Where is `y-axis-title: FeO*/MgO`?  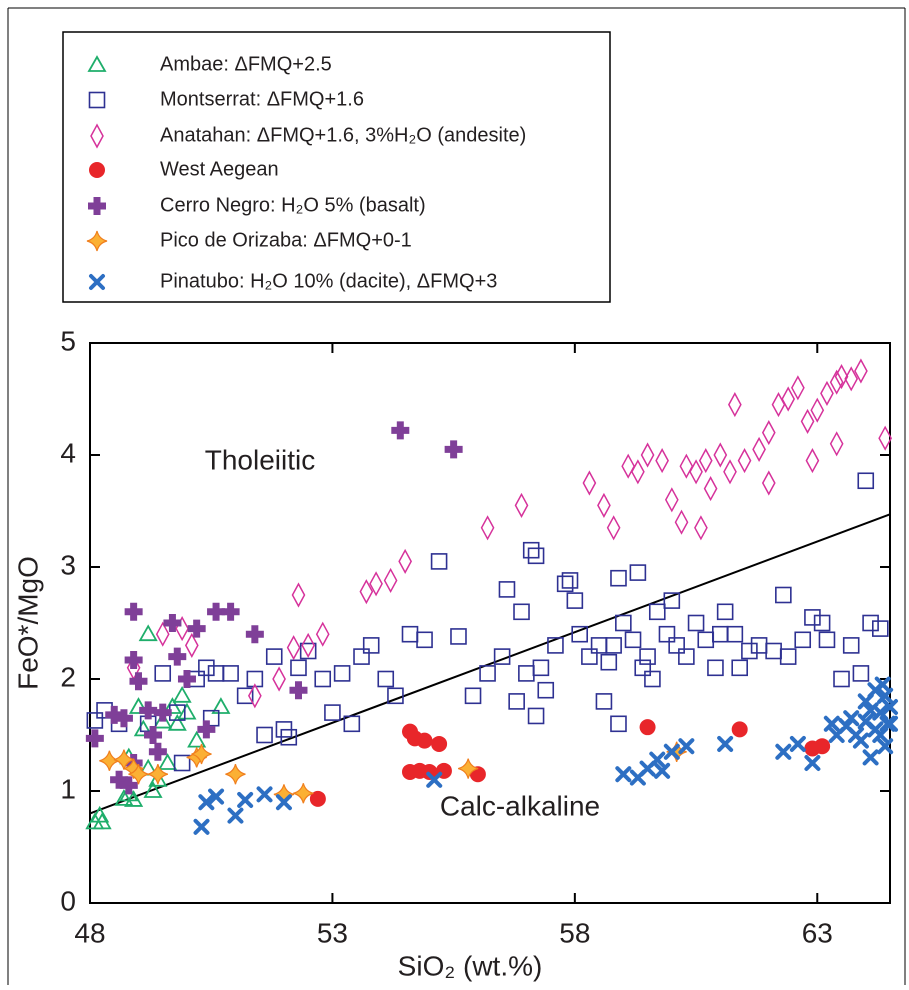
y-axis-title: FeO*/MgO is located at coordinates (27, 623).